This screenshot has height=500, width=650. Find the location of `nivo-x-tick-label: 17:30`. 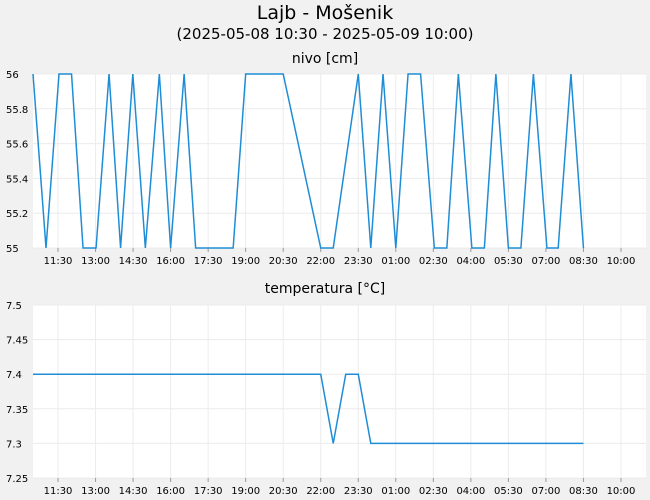

nivo-x-tick-label: 17:30 is located at coordinates (208, 261).